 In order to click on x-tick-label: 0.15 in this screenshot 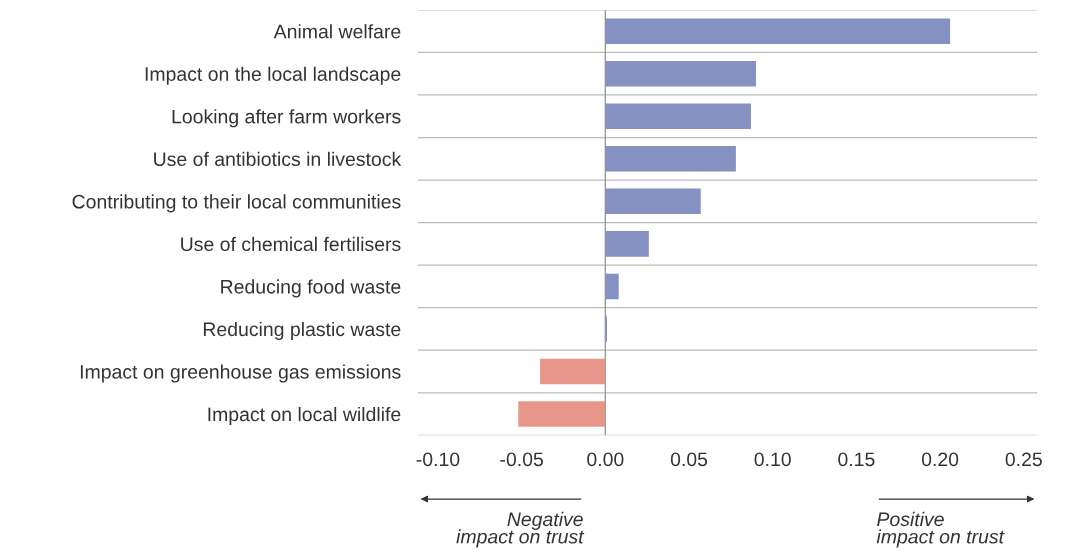, I will do `click(856, 459)`.